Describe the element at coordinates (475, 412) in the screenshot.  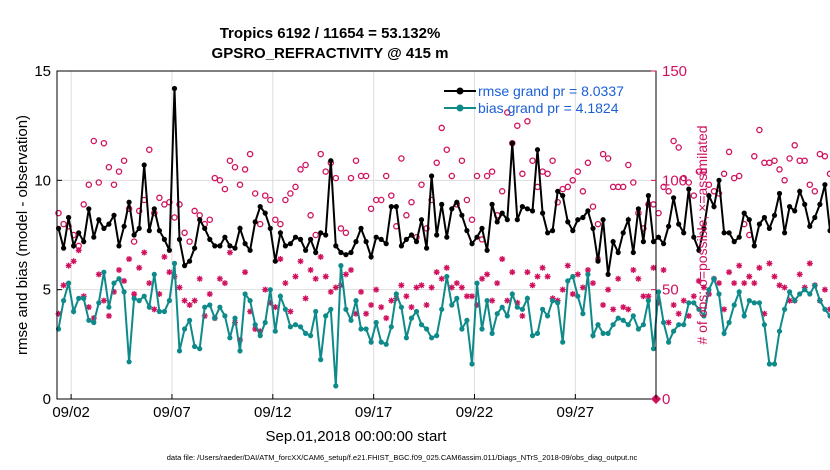
I see `x-tick-label: 09/22` at that location.